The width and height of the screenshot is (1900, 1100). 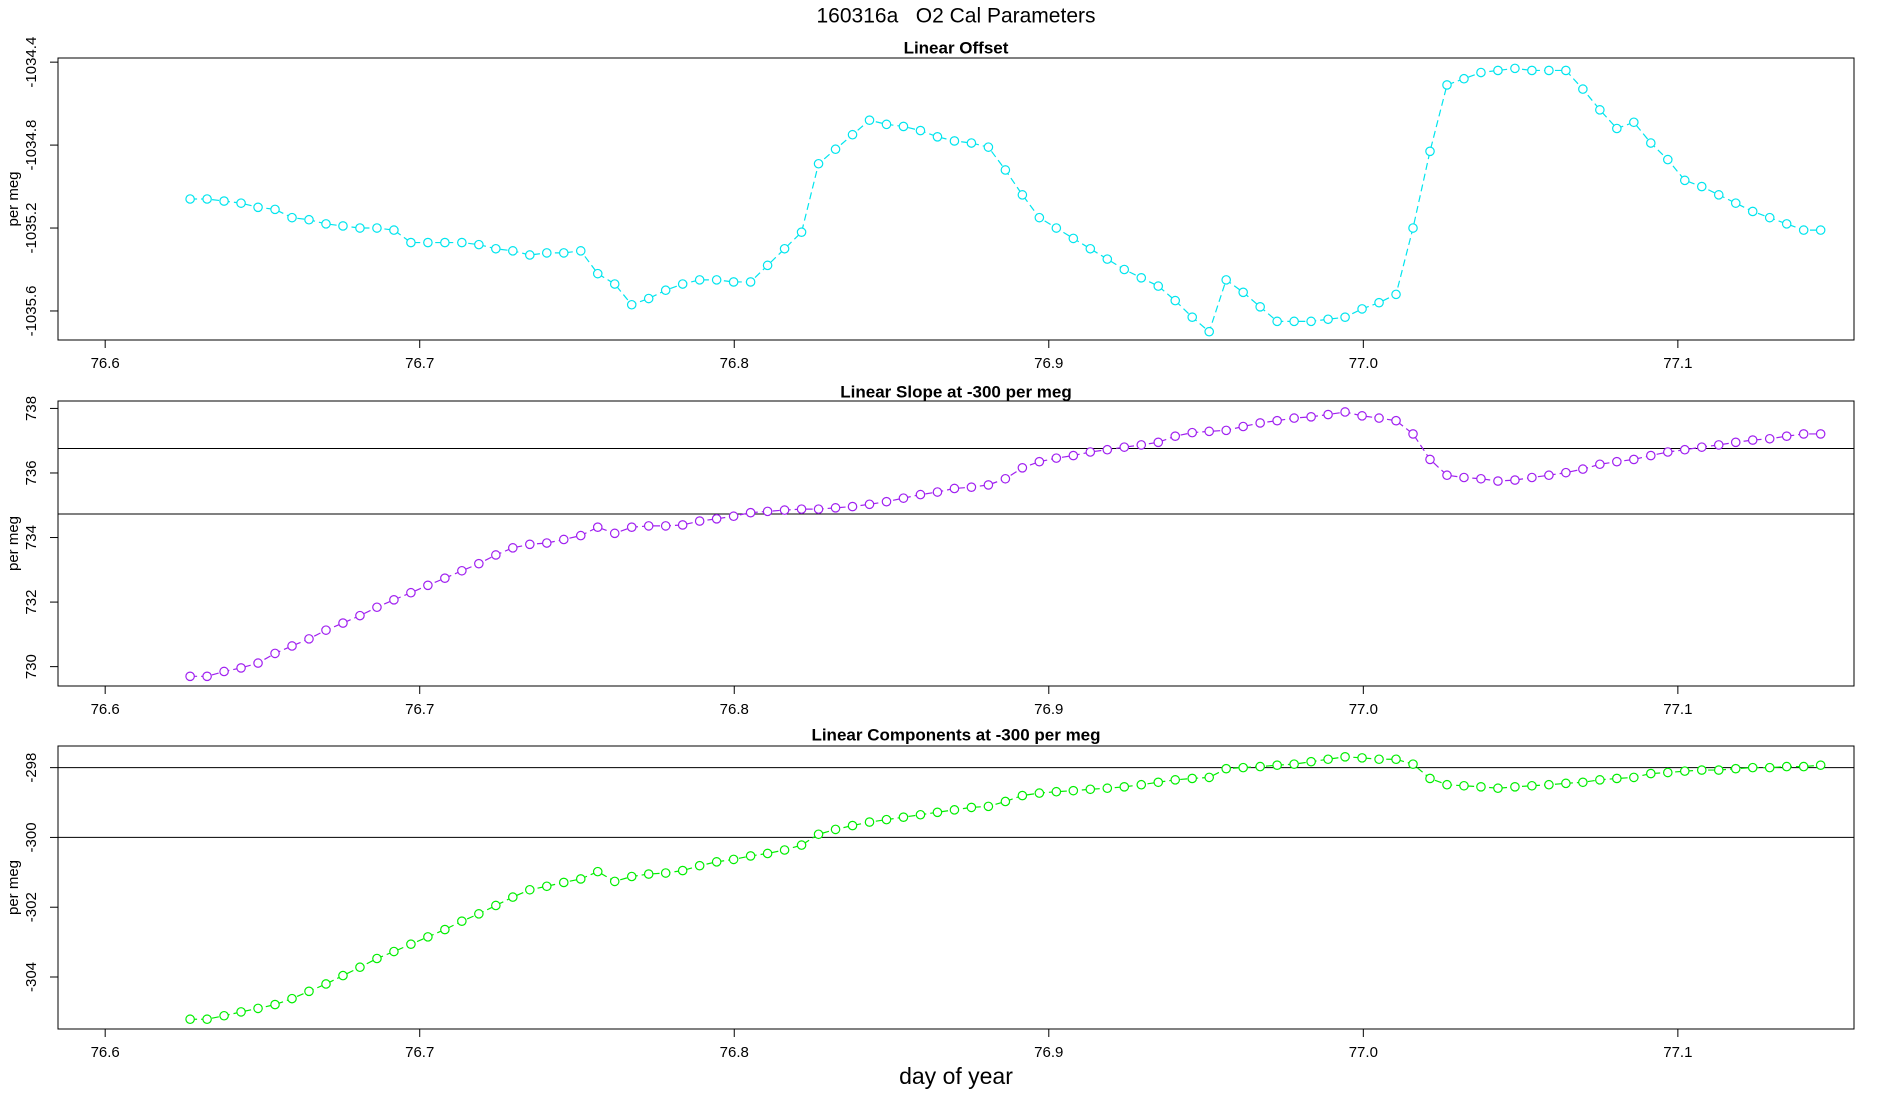 What do you see at coordinates (105, 709) in the screenshot?
I see `x-tick-label: 76.6` at bounding box center [105, 709].